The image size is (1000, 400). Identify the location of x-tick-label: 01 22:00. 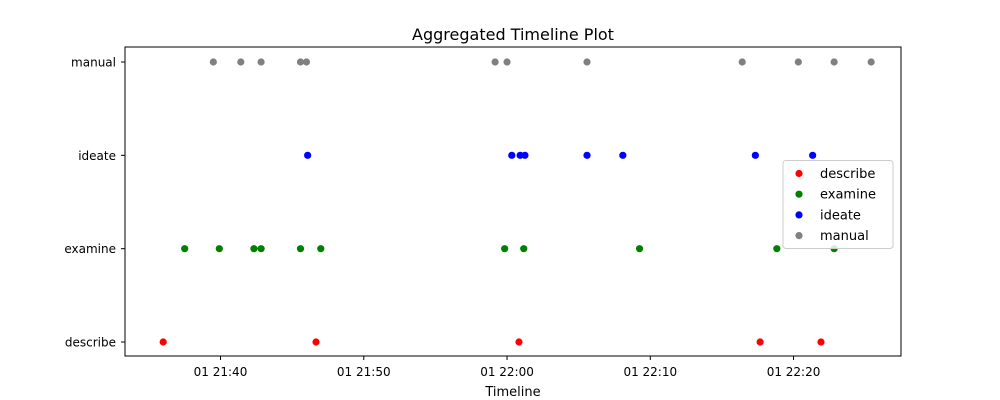
(507, 372).